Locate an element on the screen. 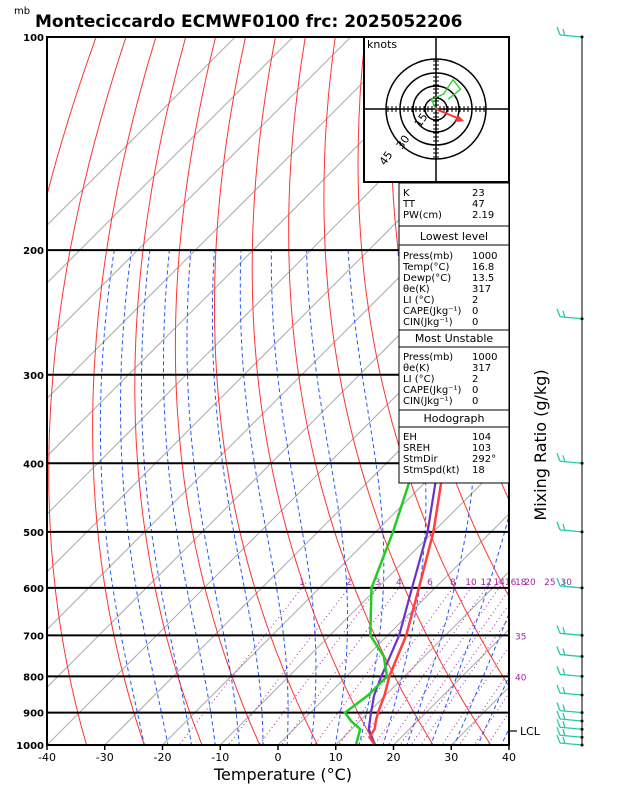 The height and width of the screenshot is (800, 618). mixing-ratio-label: 14 is located at coordinates (499, 583).